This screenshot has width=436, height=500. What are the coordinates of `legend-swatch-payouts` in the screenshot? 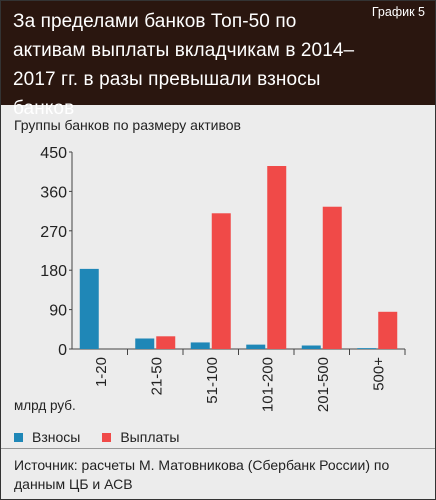 It's located at (107, 437).